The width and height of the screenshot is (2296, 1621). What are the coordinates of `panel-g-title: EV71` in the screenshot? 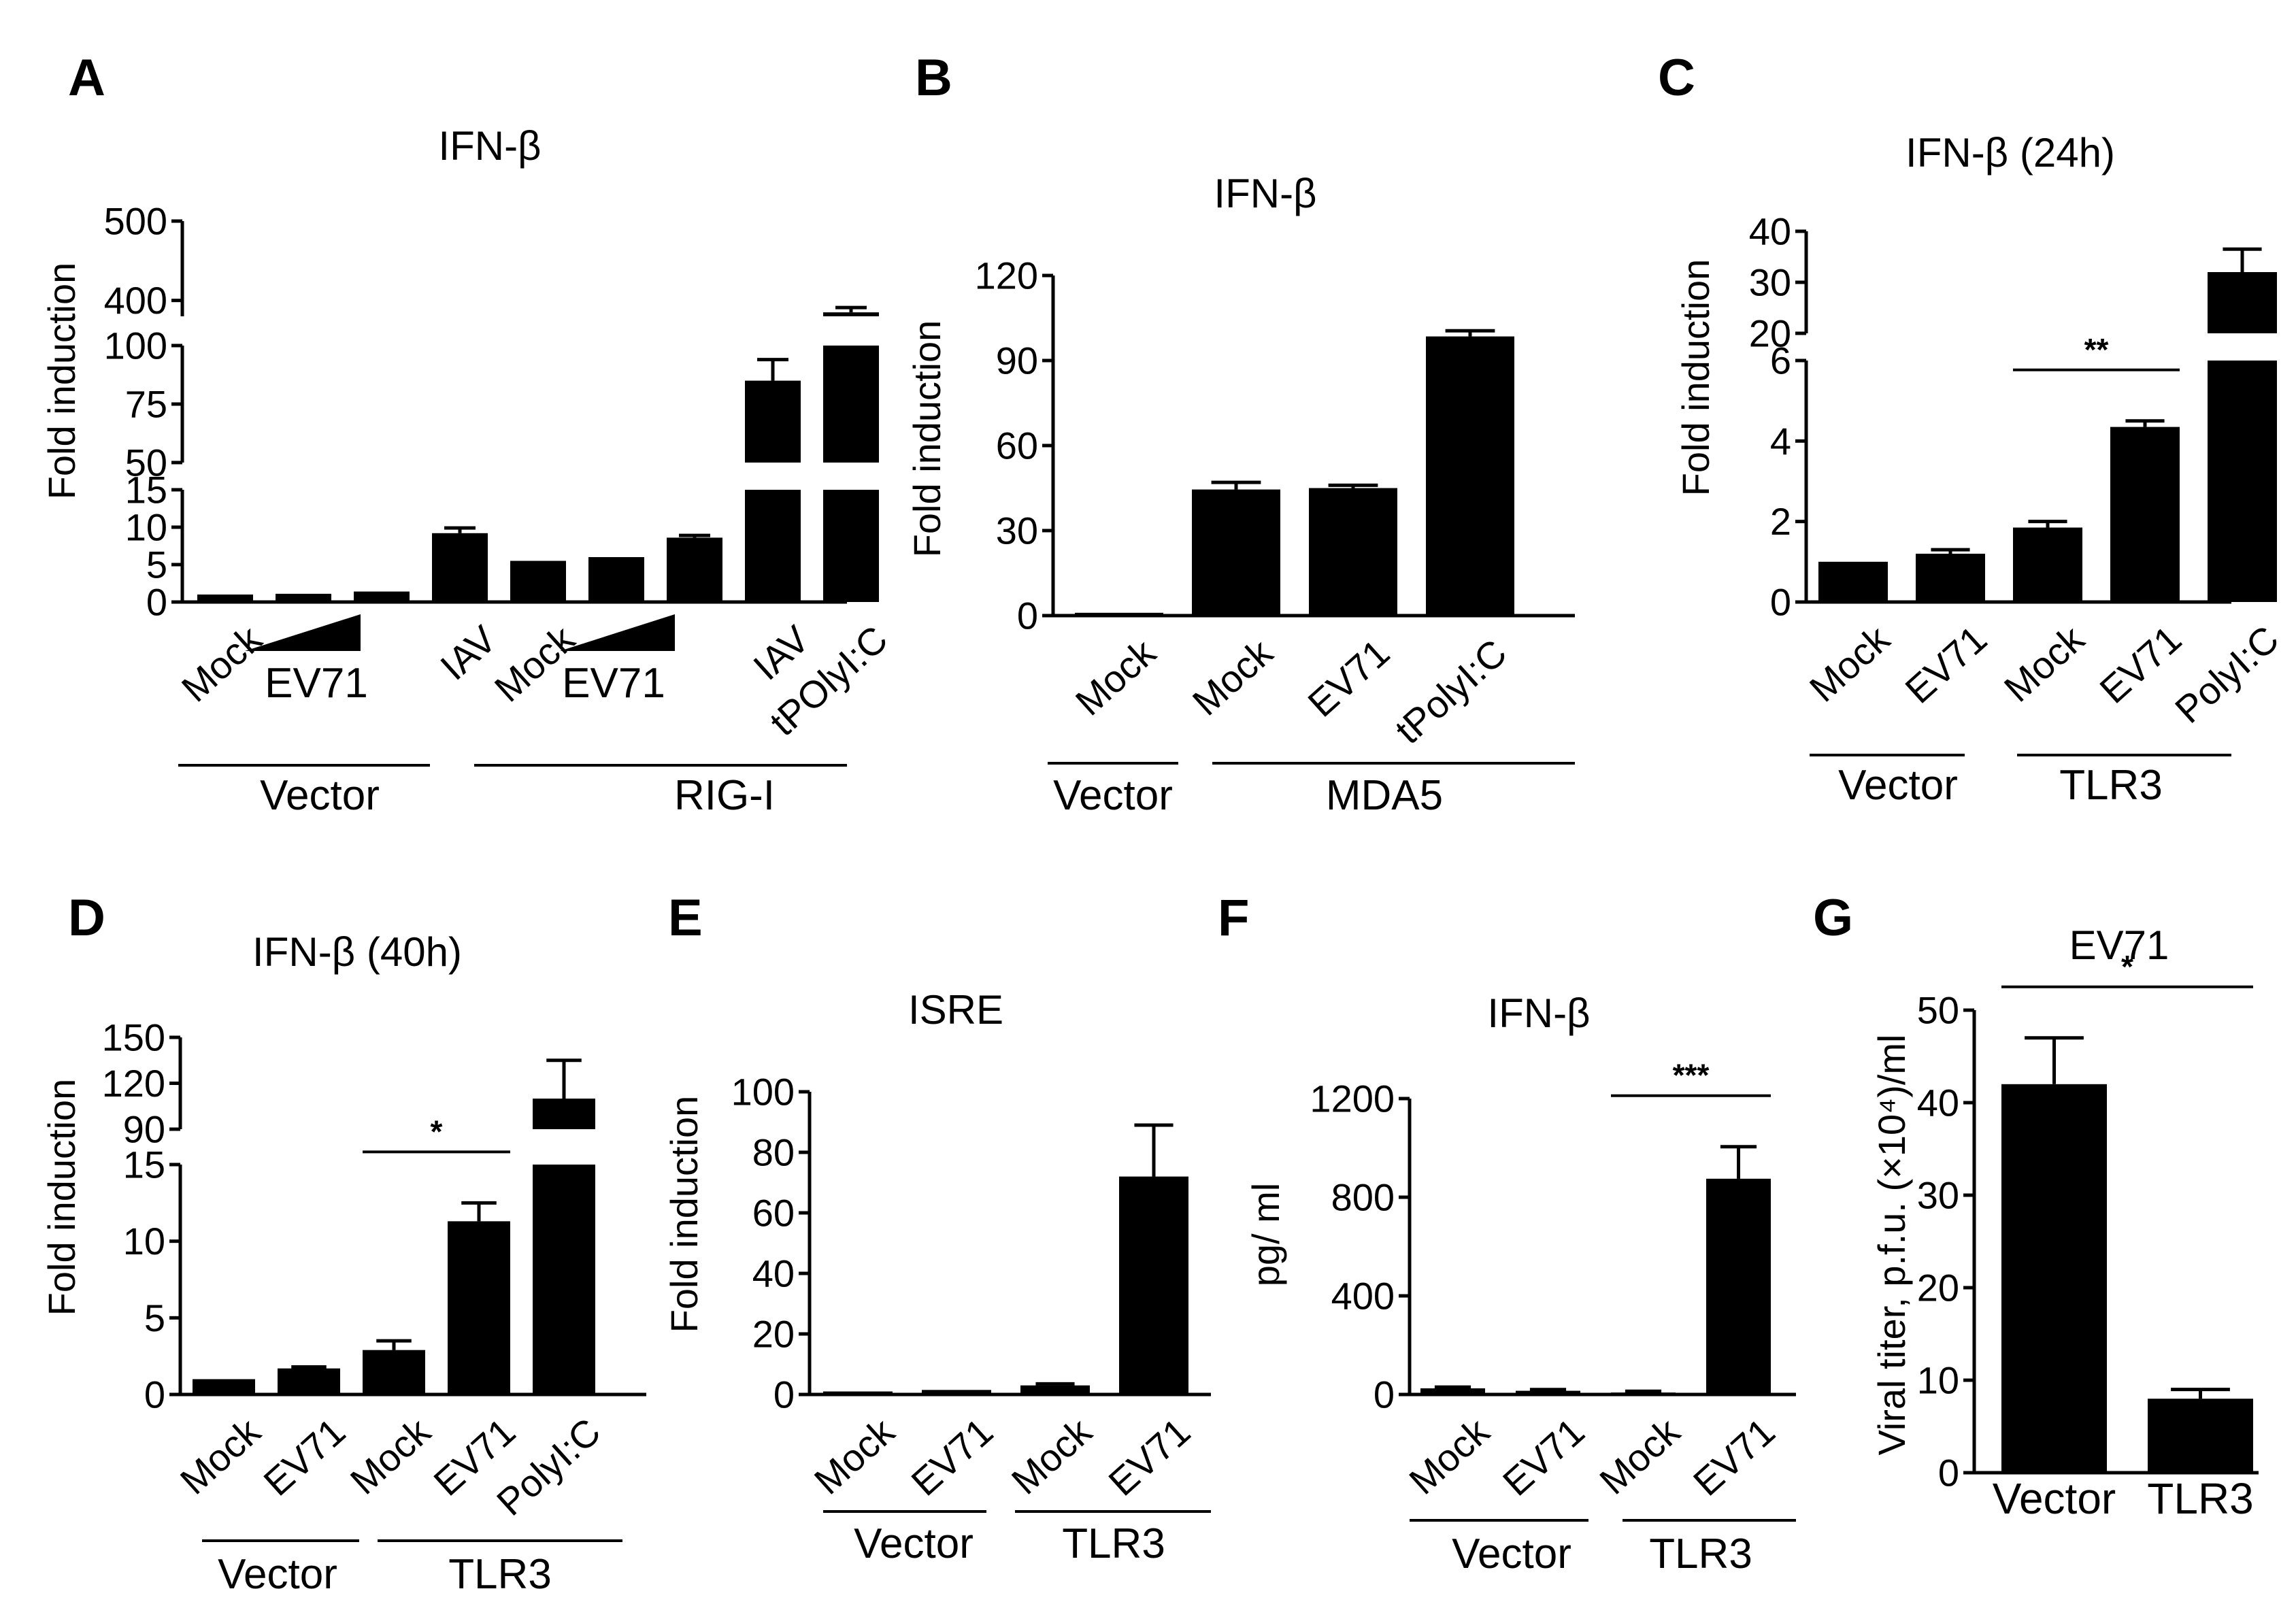 It's located at (2119, 945).